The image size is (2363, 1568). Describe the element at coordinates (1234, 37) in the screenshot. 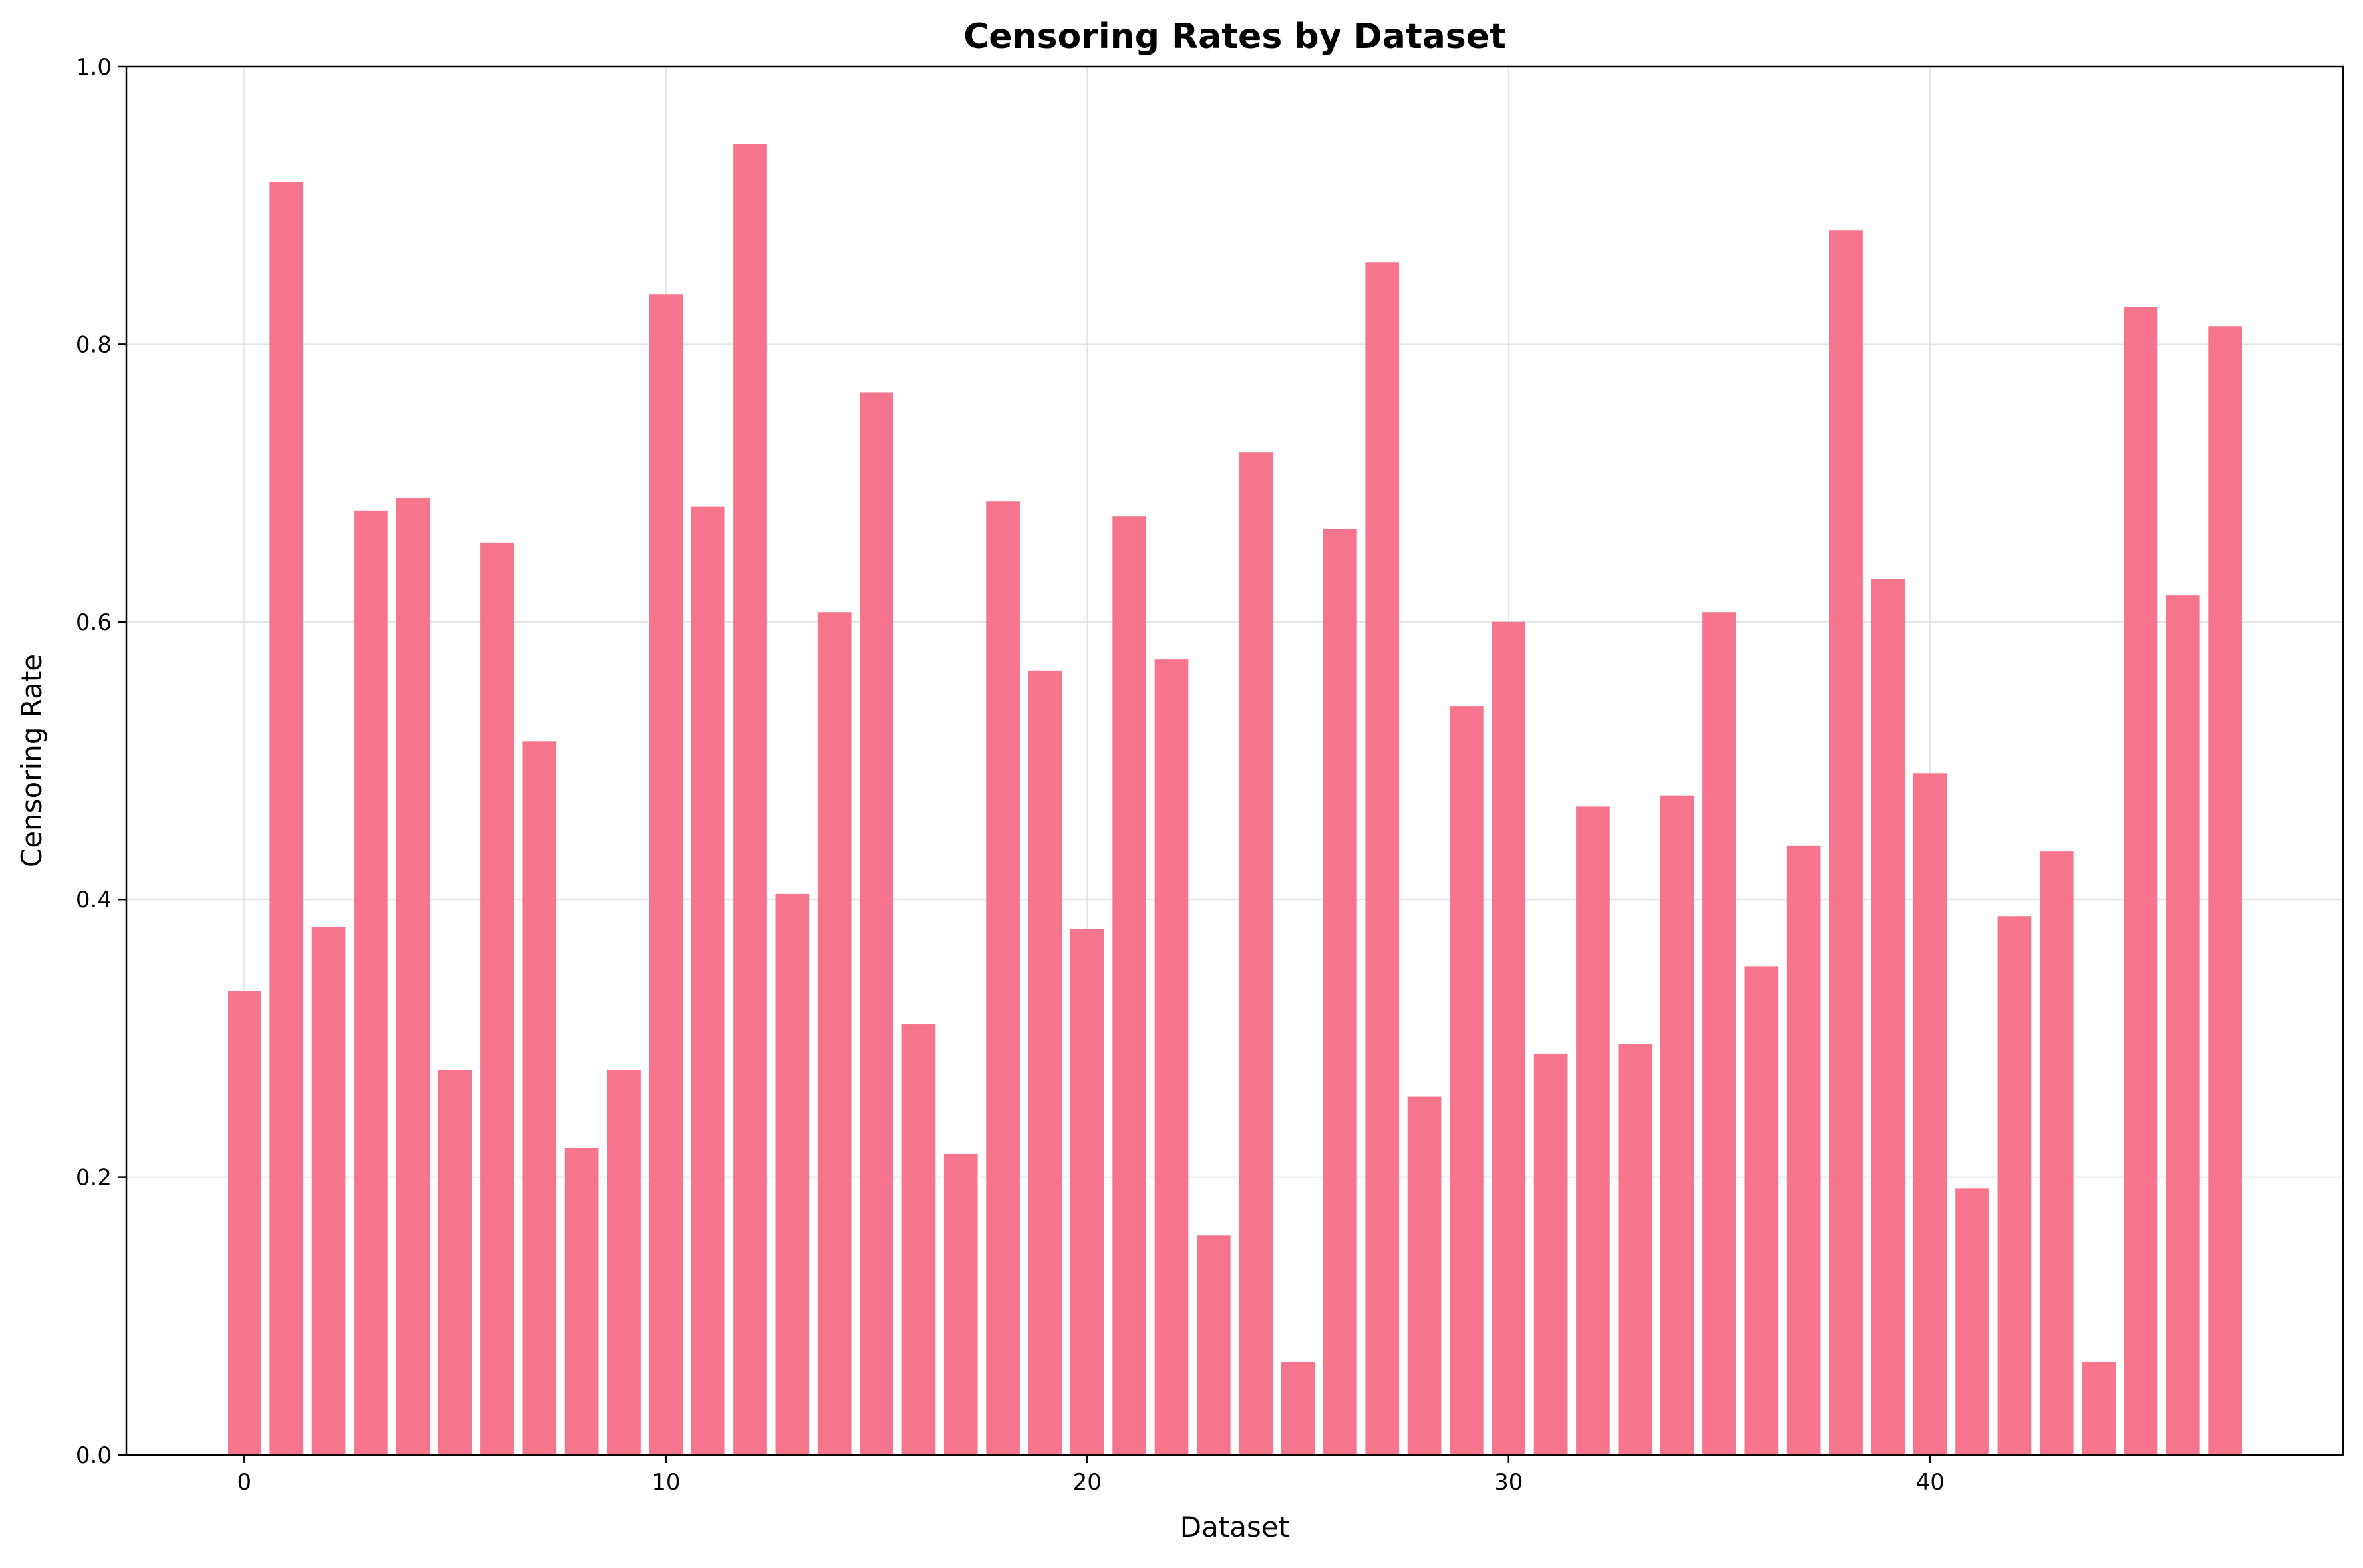

I see `chart-title: Censoring Rates by Dataset` at that location.